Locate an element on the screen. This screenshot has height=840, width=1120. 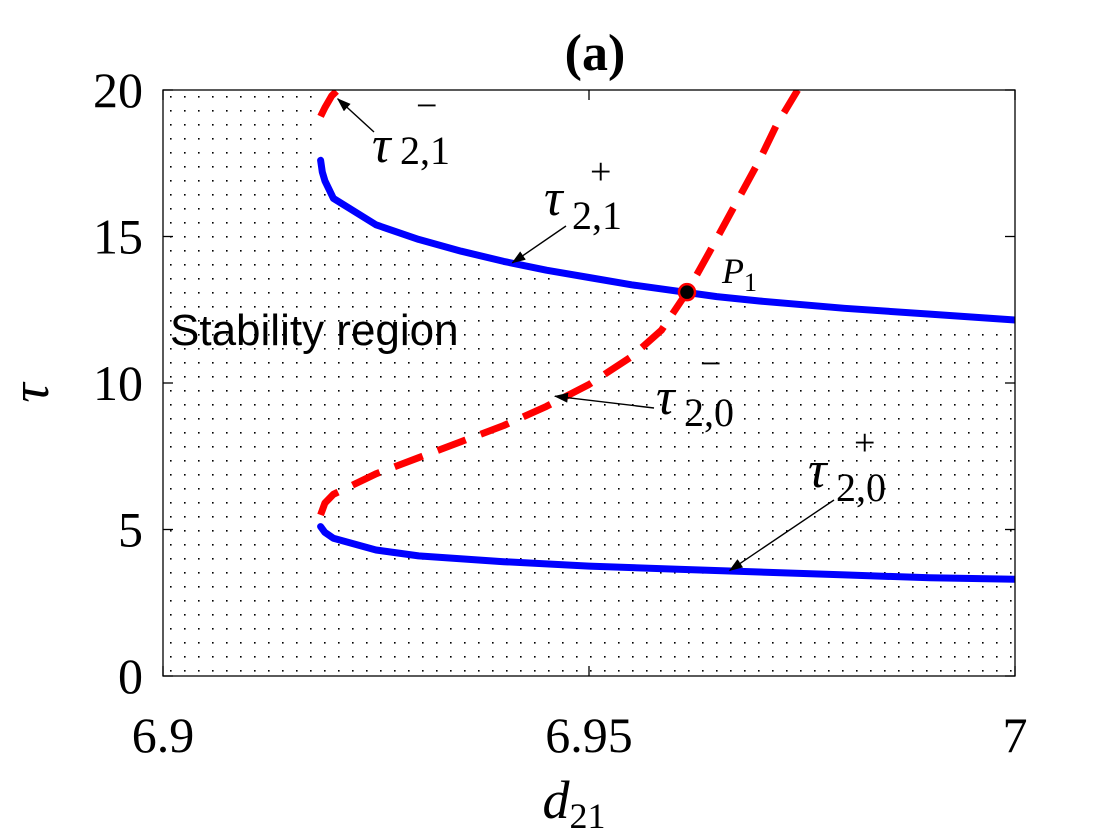
point-label: P1 is located at coordinates (739, 274).